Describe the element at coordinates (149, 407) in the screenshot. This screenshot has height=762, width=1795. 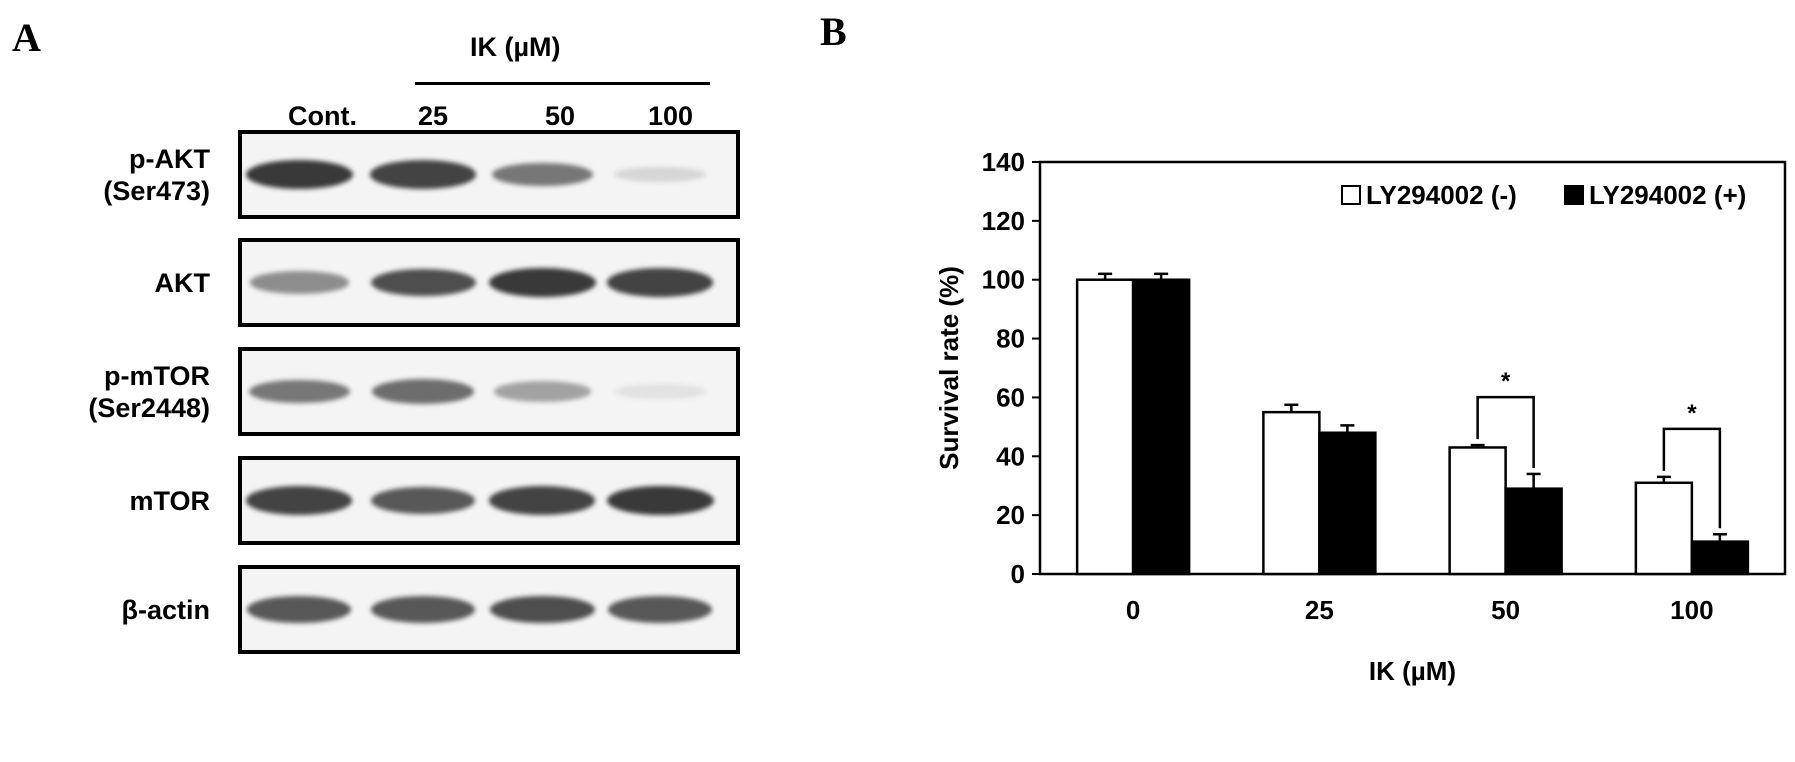
I see `blot-row-label-line: (Ser2448)` at that location.